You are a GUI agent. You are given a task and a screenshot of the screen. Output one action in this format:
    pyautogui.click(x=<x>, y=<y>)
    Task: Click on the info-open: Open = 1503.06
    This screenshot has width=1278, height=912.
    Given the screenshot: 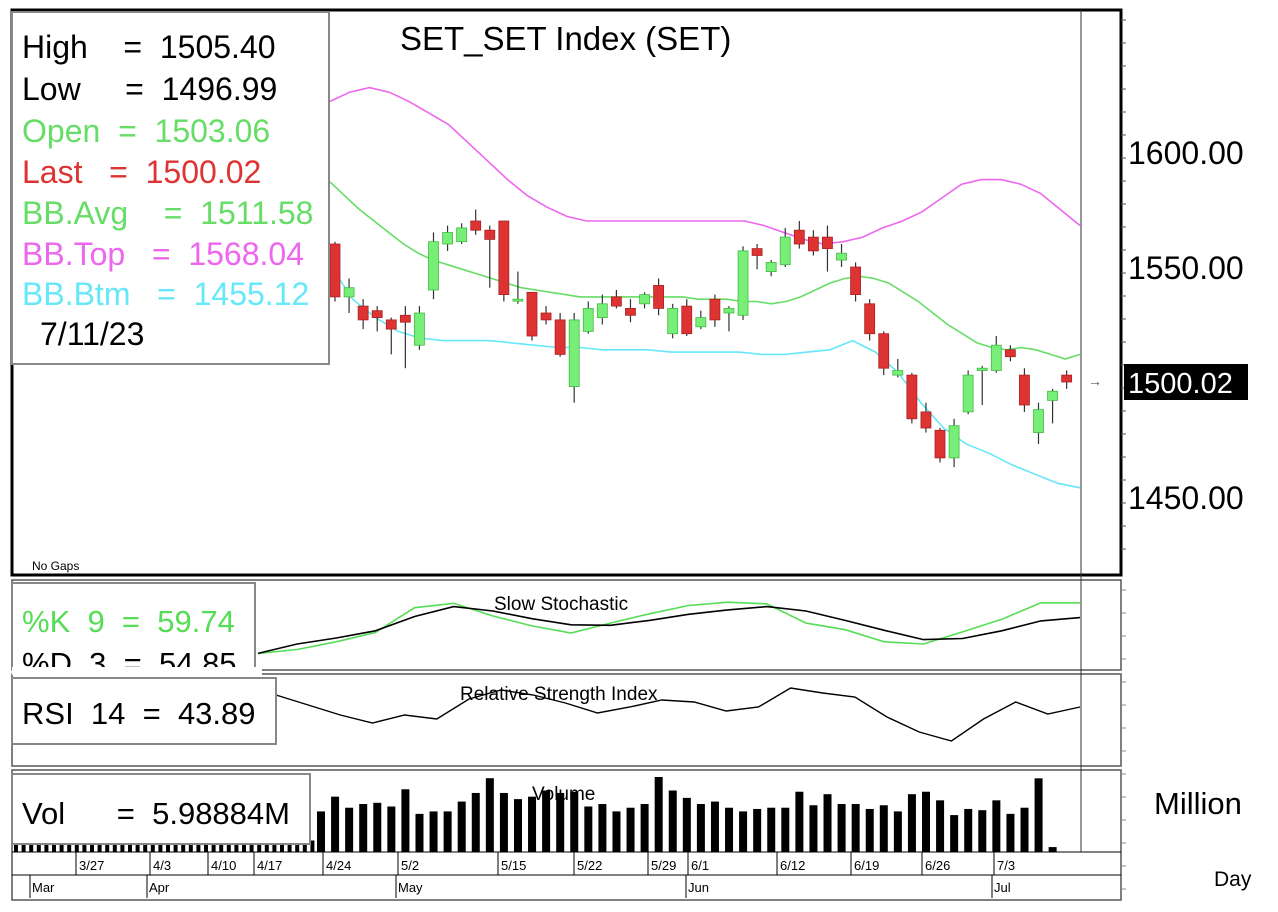 What is the action you would take?
    pyautogui.click(x=146, y=131)
    